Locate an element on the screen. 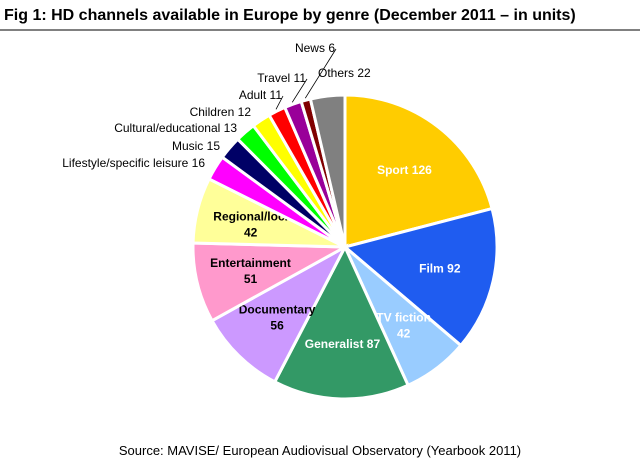 The height and width of the screenshot is (470, 640). slice-label-value: 16 is located at coordinates (199, 163).